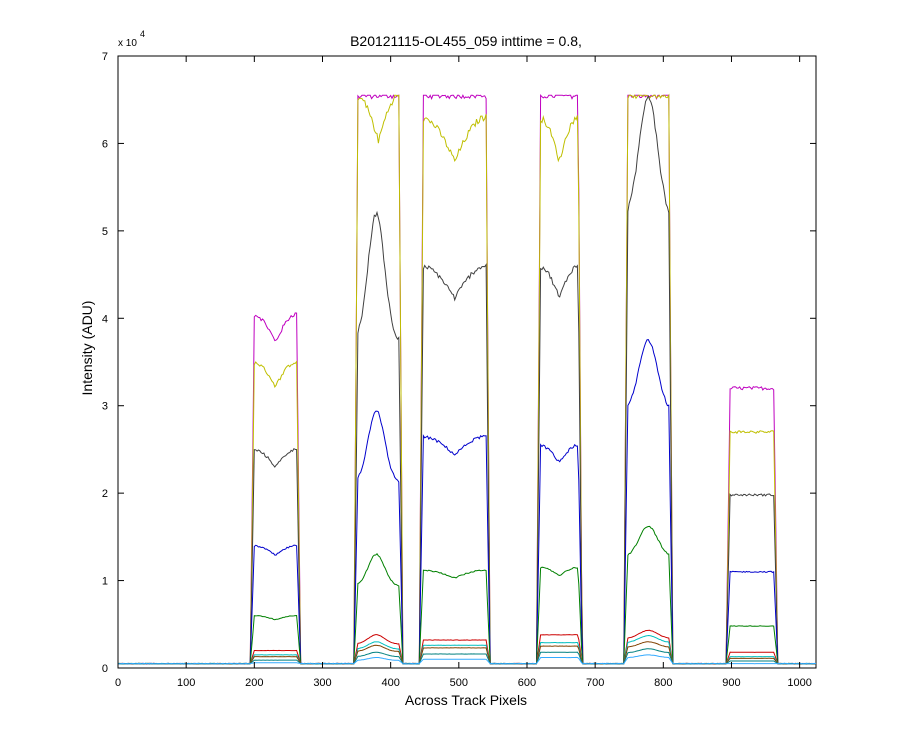  I want to click on y-multiplier-label: x 10, so click(127, 43).